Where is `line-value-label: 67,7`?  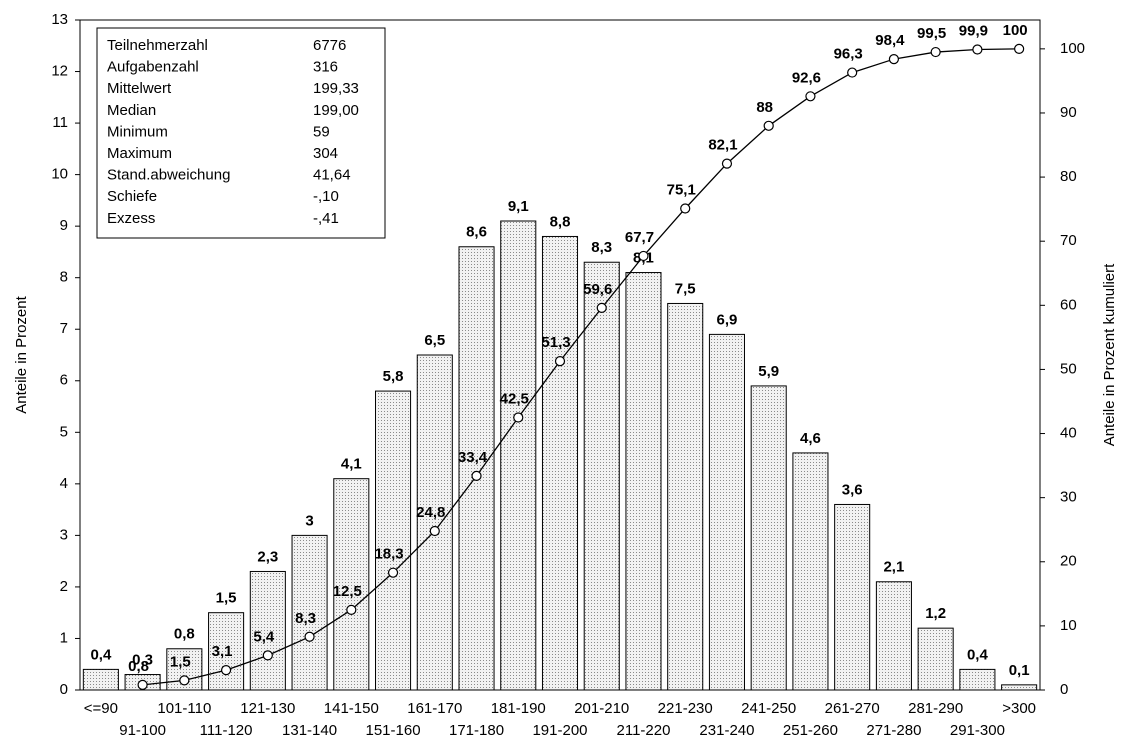 line-value-label: 67,7 is located at coordinates (639, 237).